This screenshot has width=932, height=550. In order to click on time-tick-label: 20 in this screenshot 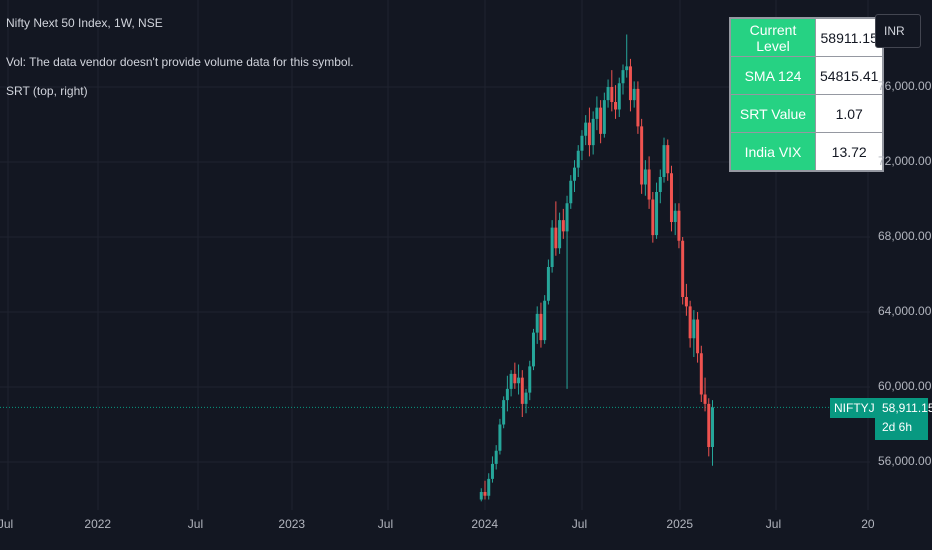, I will do `click(868, 524)`.